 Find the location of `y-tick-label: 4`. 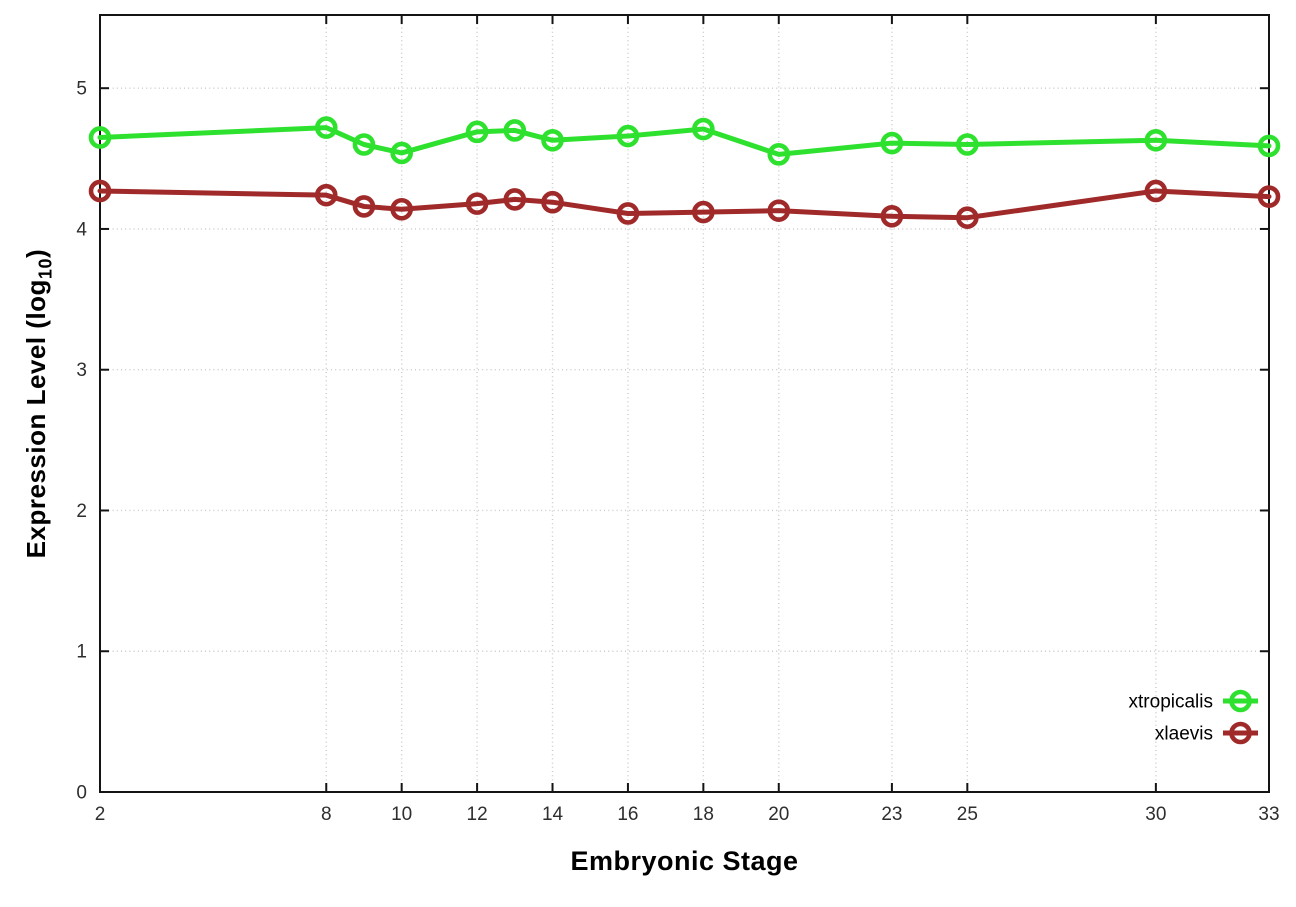

y-tick-label: 4 is located at coordinates (81, 229).